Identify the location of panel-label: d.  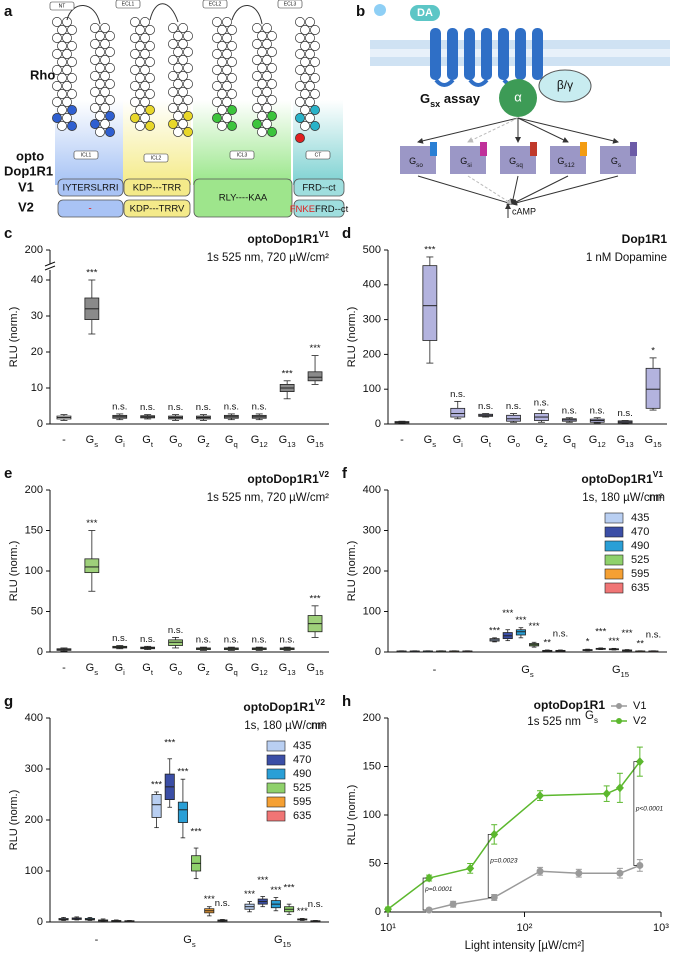
(346, 233).